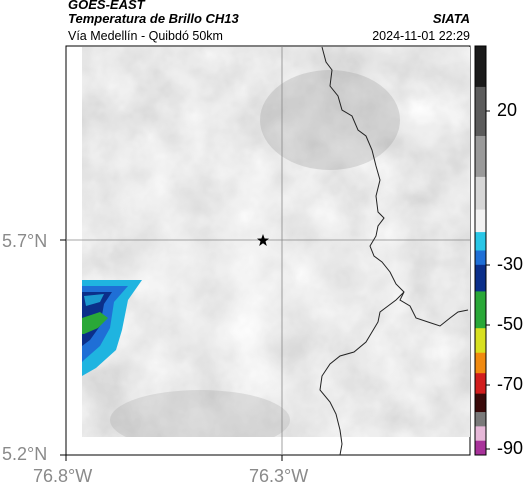 The image size is (526, 491). I want to click on colorbar-label: -90, so click(510, 448).